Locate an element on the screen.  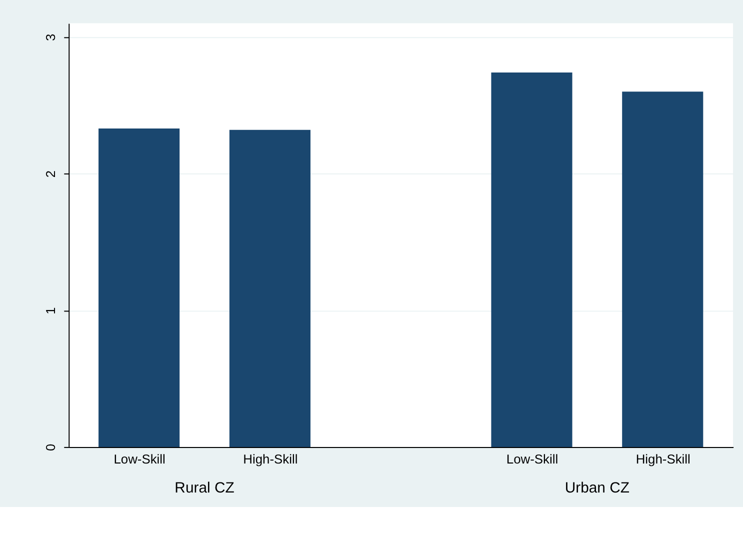
y-tick-label: 3 is located at coordinates (50, 37).